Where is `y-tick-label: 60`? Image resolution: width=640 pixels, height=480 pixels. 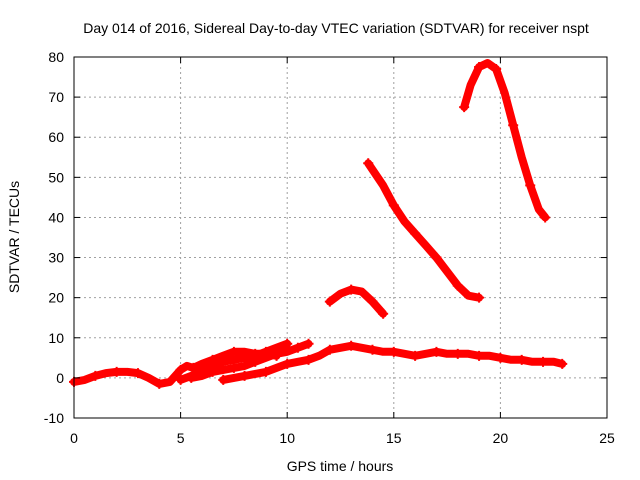 y-tick-label: 60 is located at coordinates (56, 137).